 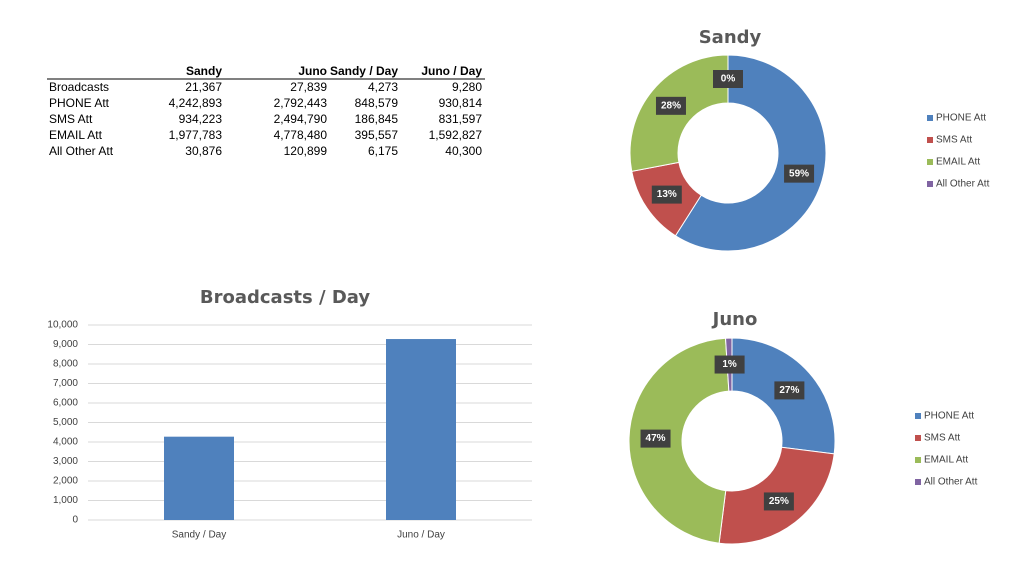 What do you see at coordinates (730, 37) in the screenshot?
I see `chart-title: Sandy` at bounding box center [730, 37].